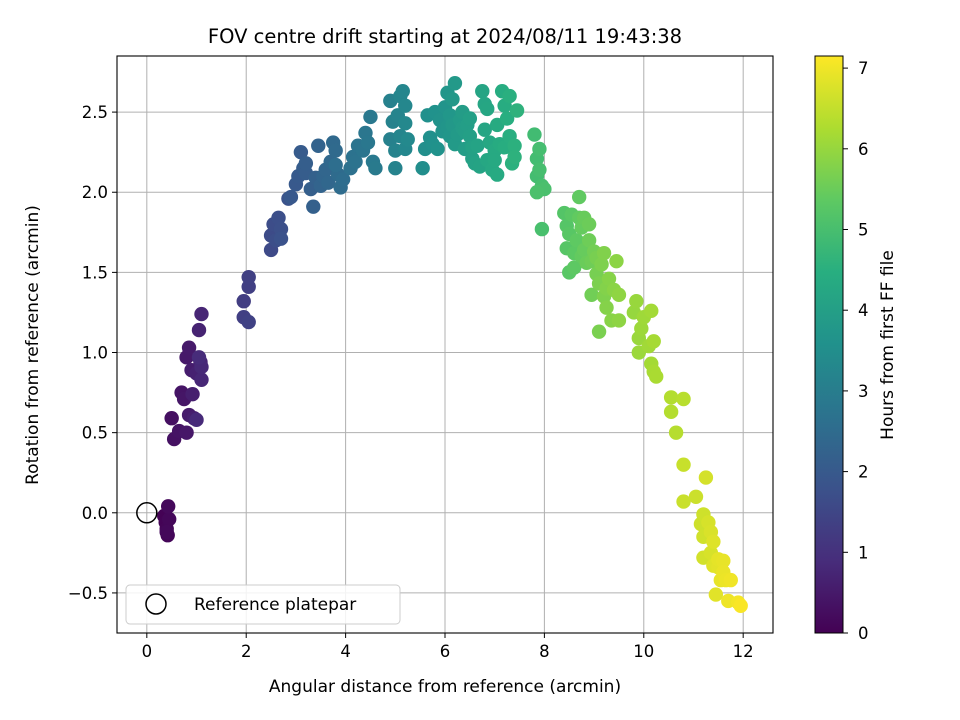 This screenshot has height=720, width=960. What do you see at coordinates (863, 149) in the screenshot?
I see `colorbar-tick-label: 6` at bounding box center [863, 149].